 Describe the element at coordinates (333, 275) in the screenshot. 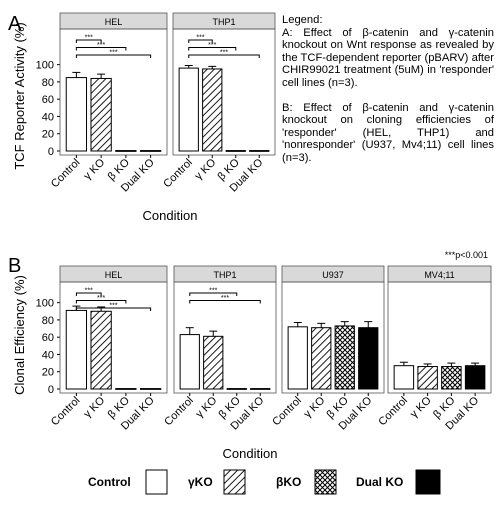

I see `facet-strip-label: U937` at that location.